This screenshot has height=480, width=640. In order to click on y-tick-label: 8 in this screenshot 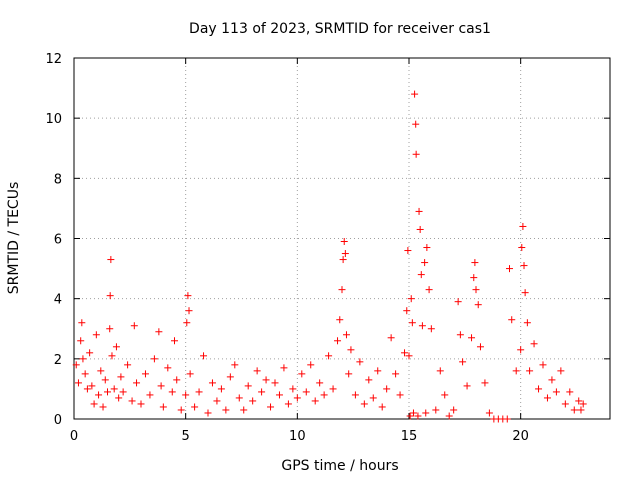, I will do `click(58, 179)`.